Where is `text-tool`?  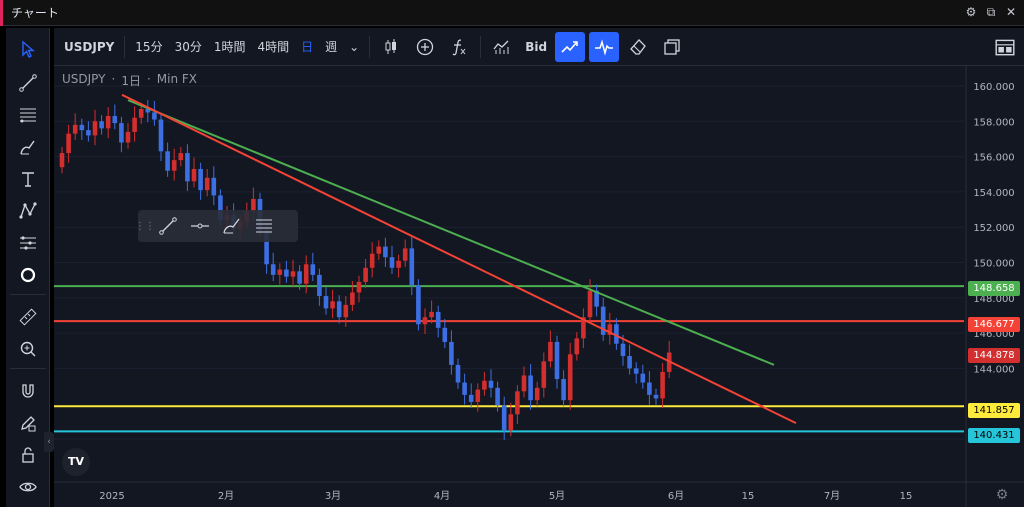
text-tool is located at coordinates (28, 179).